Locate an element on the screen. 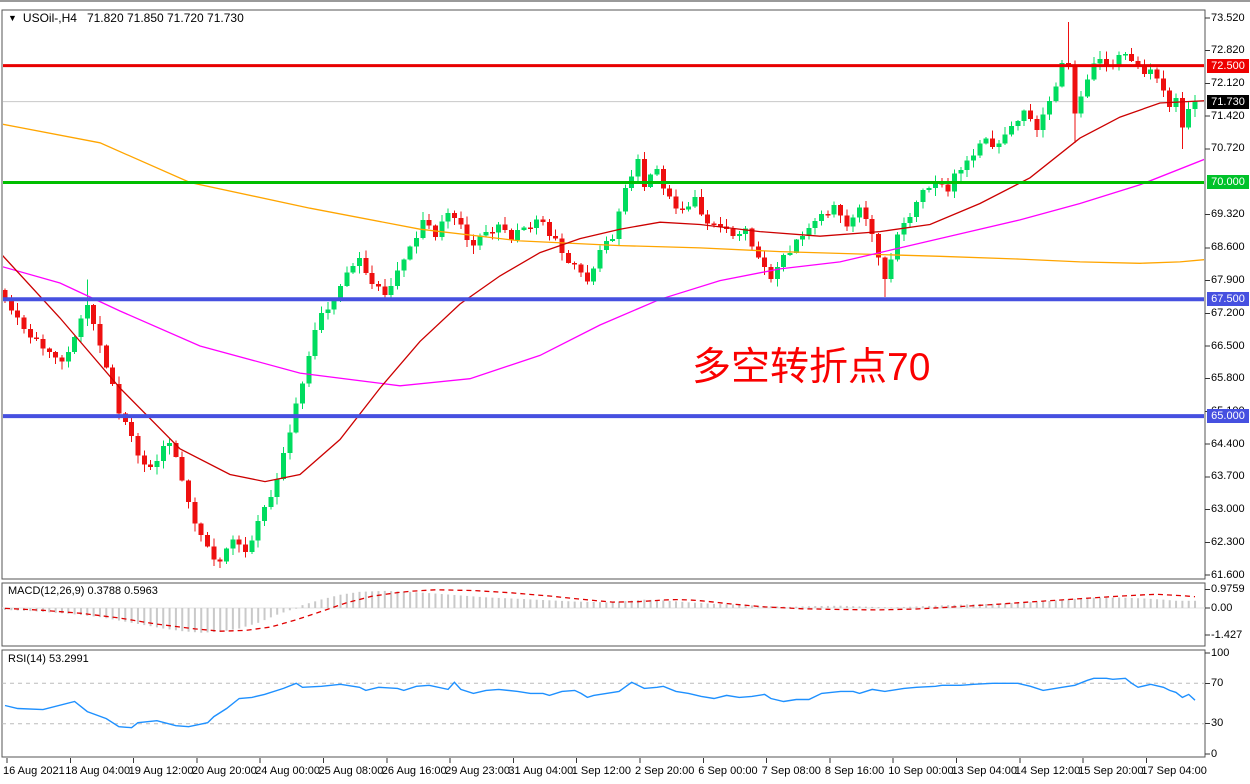 This screenshot has height=784, width=1250. rsi-indicator-label: RSI(14) 53.2991 is located at coordinates (48, 659).